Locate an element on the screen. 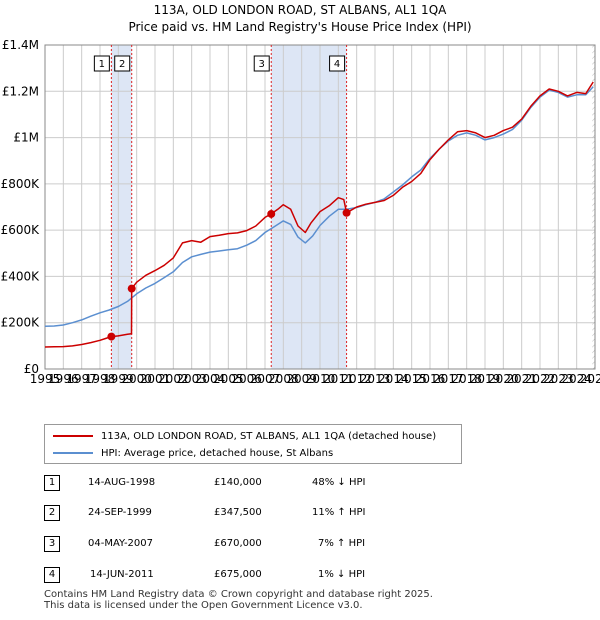 The height and width of the screenshot is (620, 600). sale-date: 24-SEP-1999 is located at coordinates (120, 512).